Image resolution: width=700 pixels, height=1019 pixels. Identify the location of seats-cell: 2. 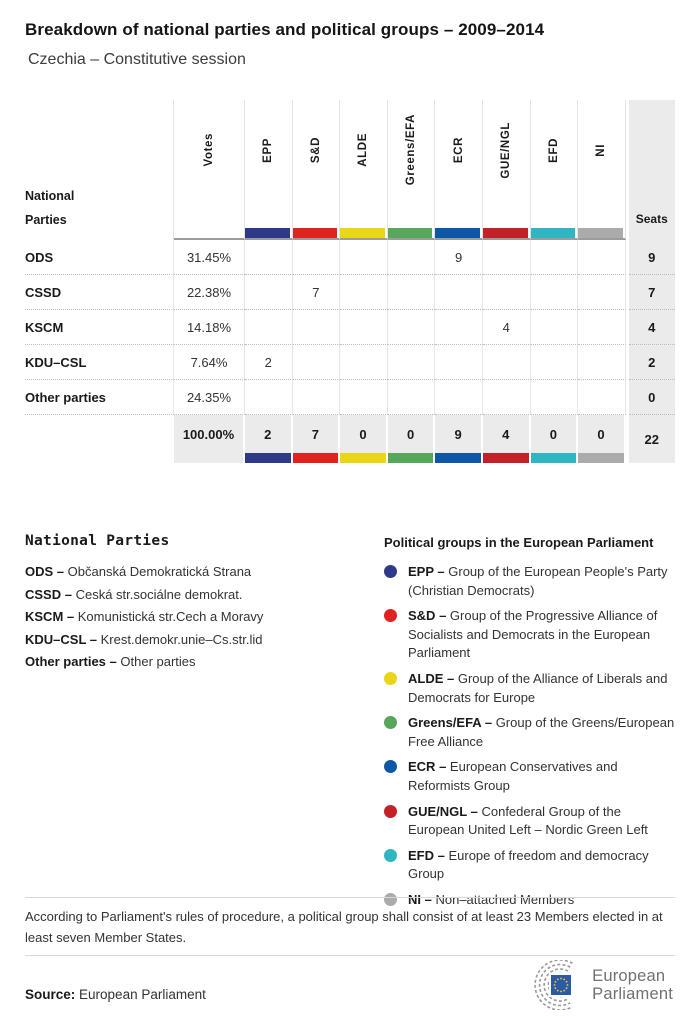
(651, 362).